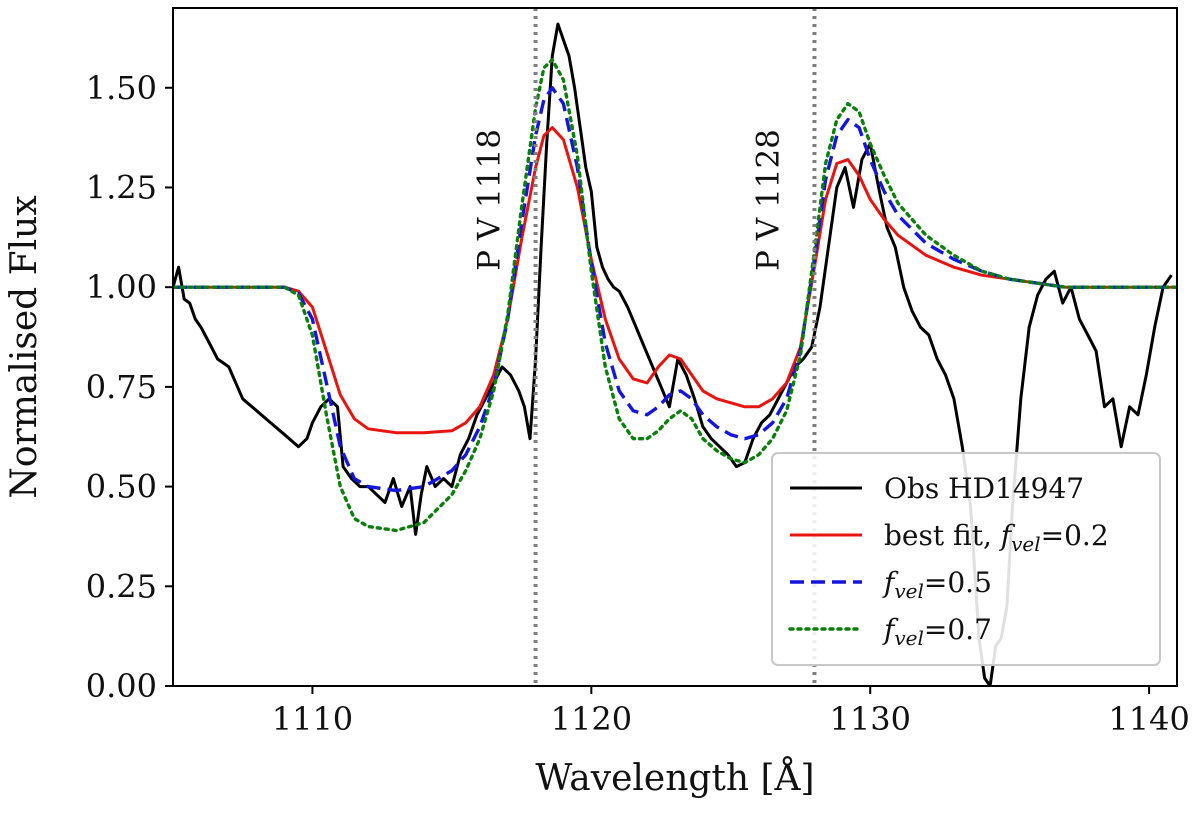  I want to click on y-tick-label-0: 0.00, so click(121, 686).